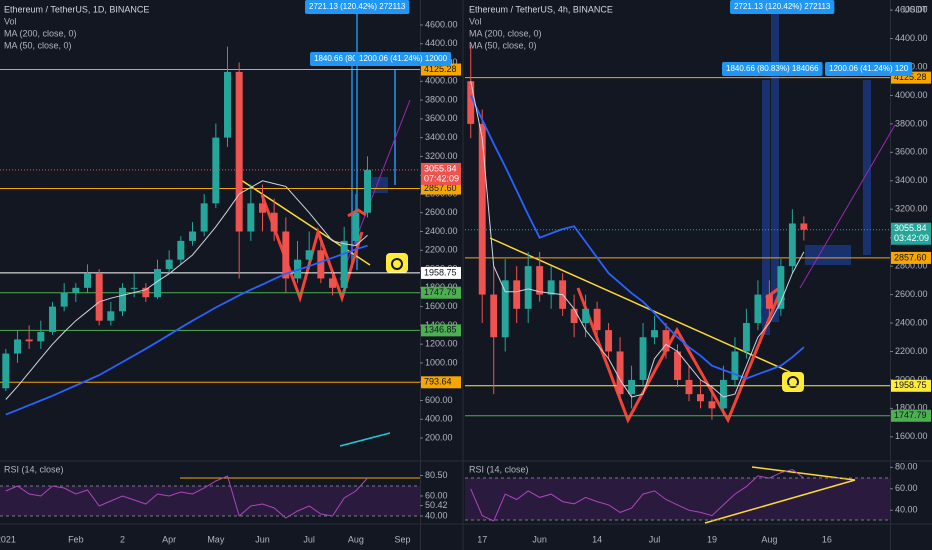 The width and height of the screenshot is (932, 550). I want to click on rsi-band, so click(677, 499).